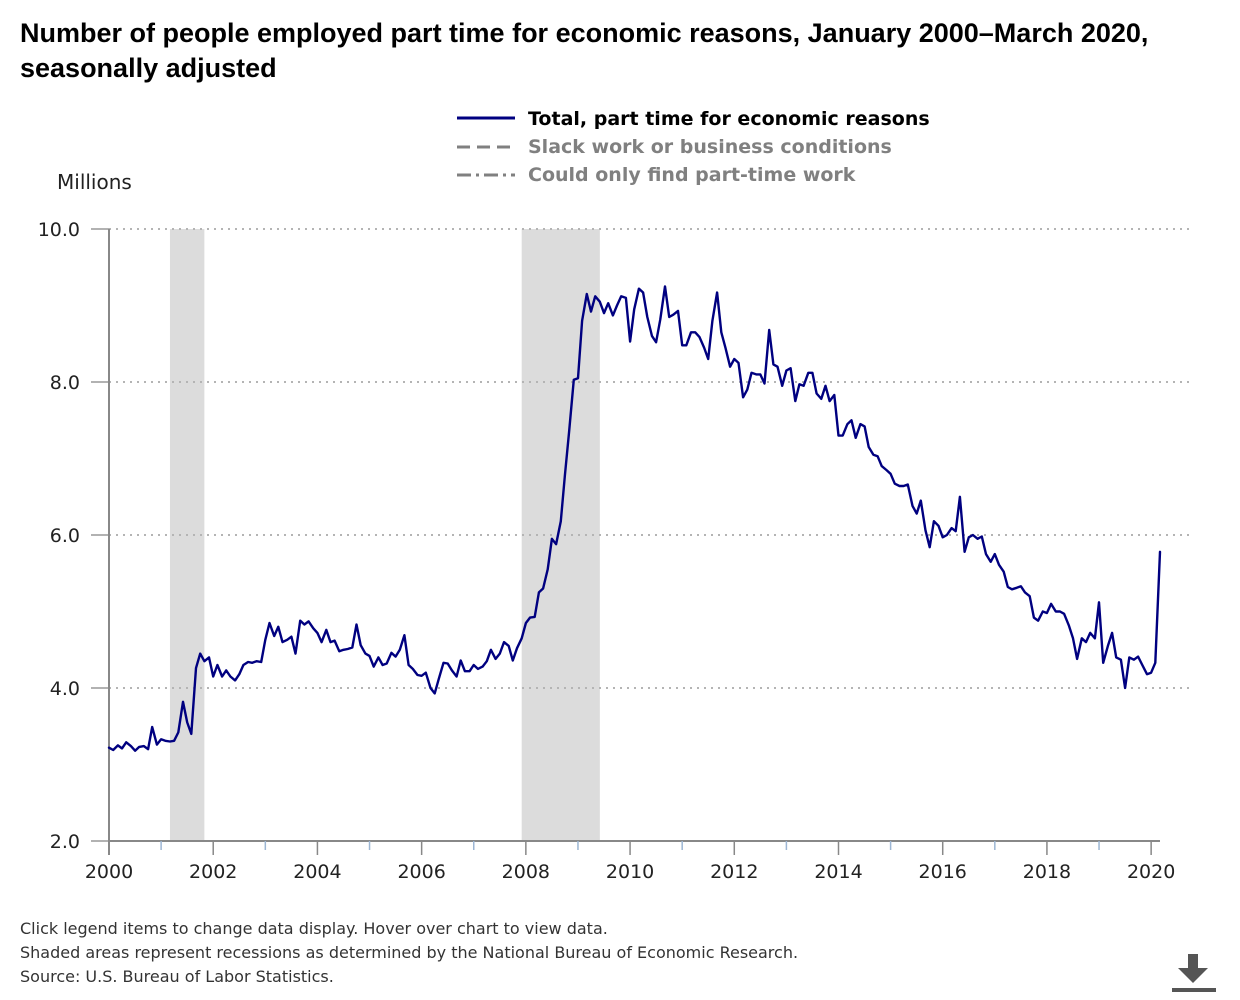  I want to click on legend-item-total: Total, part time for economic reasons, so click(693, 119).